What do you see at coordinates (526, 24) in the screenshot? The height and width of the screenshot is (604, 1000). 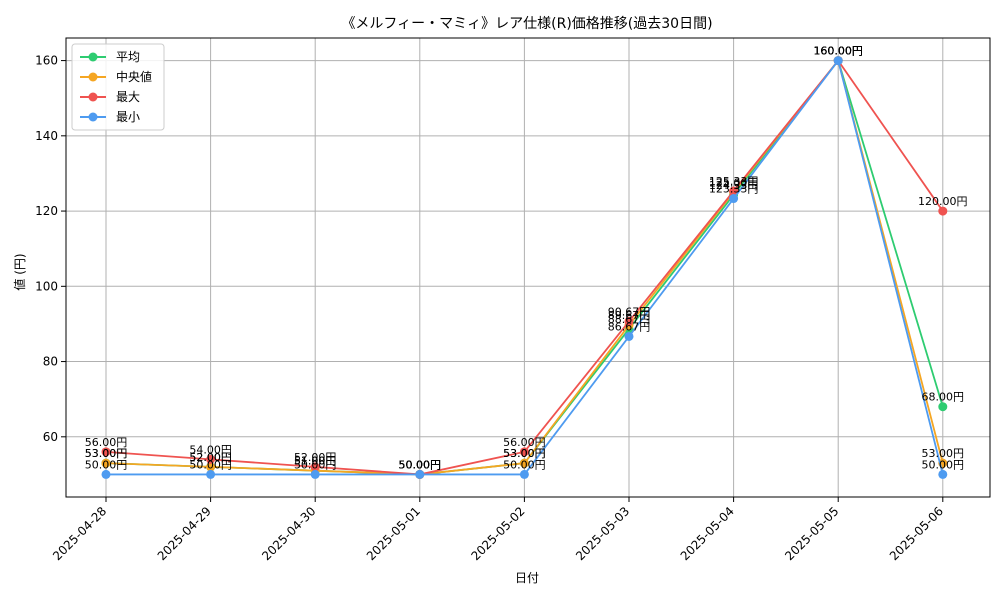 I see `chart-title: 《メルフィー・マミィ》レア仕様(R)価格推移(過去30日間)` at bounding box center [526, 24].